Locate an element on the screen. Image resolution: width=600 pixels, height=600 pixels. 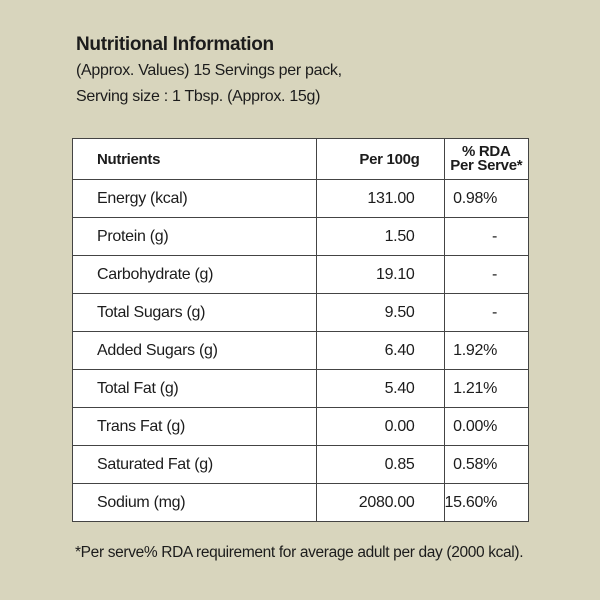
nutrient-per-100g: 2080.00 is located at coordinates (380, 502).